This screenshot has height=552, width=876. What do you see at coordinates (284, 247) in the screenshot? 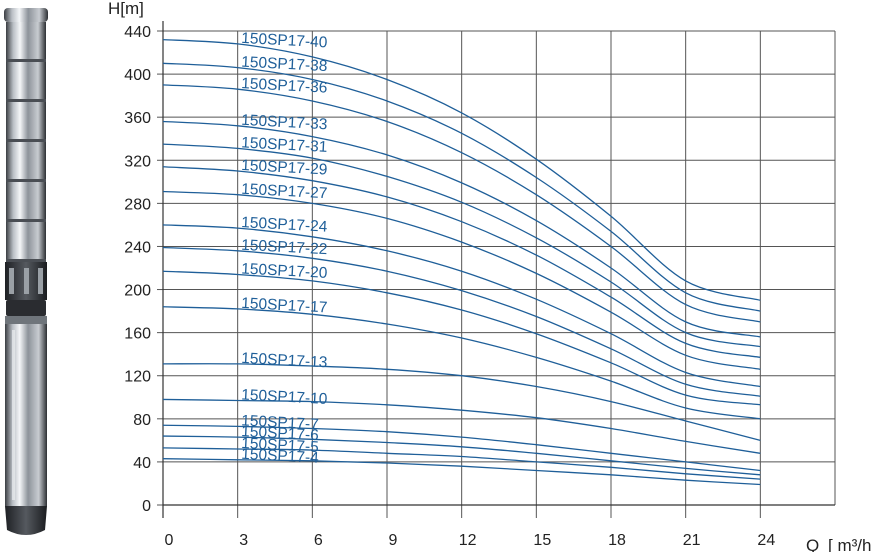
I see `curve-label: 150SP17-22` at bounding box center [284, 247].